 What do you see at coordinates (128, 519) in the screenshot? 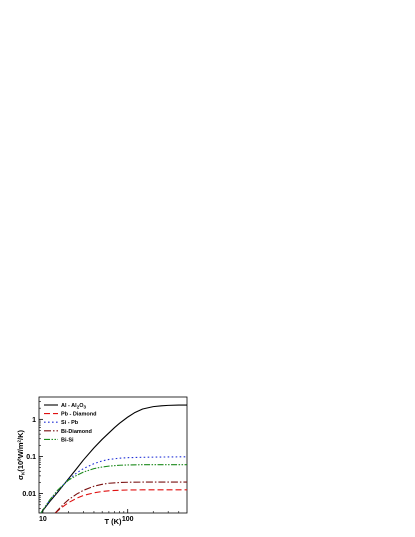
I see `x-tick-label-1: 100` at bounding box center [128, 519].